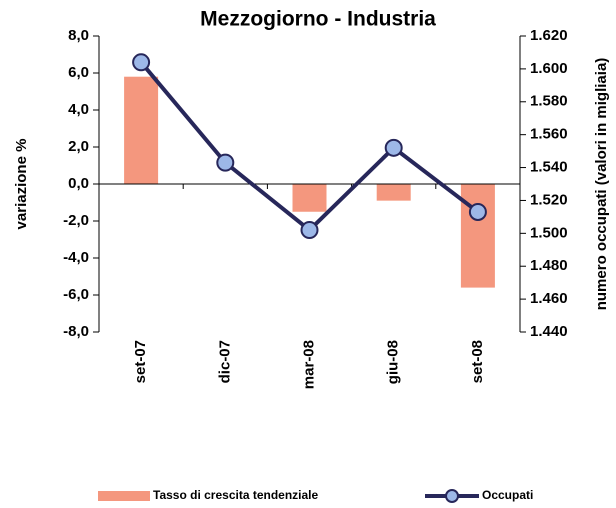 The image size is (616, 508). What do you see at coordinates (549, 35) in the screenshot?
I see `y2-tick-label: 1.620` at bounding box center [549, 35].